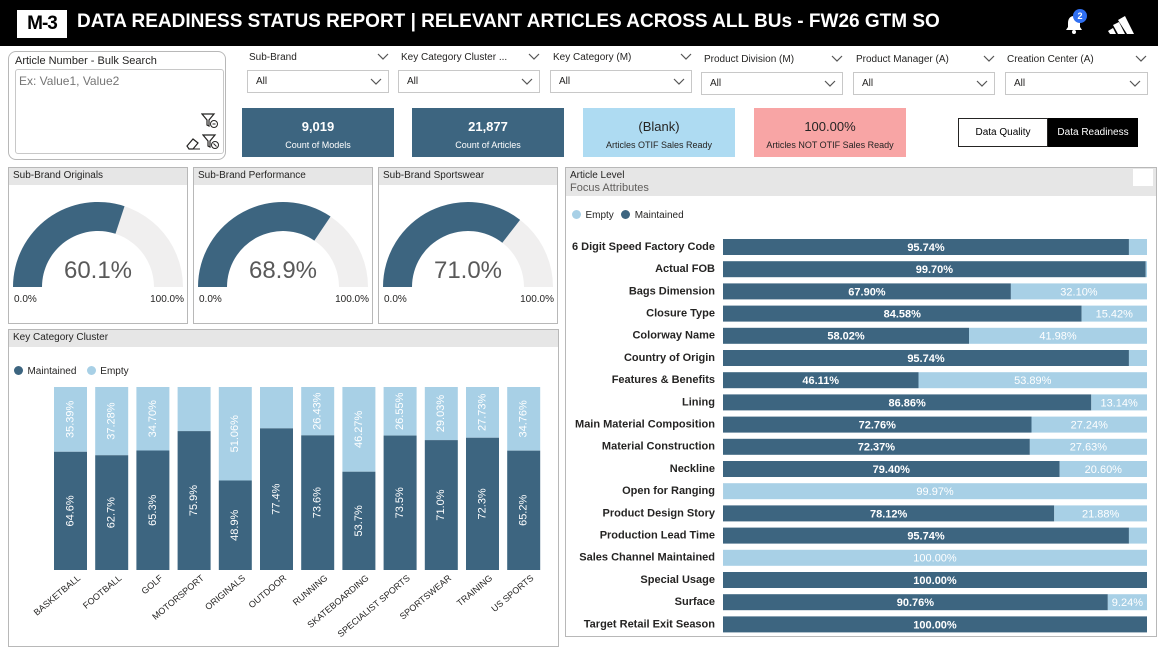  What do you see at coordinates (318, 126) in the screenshot?
I see `kpi-value: 9,019` at bounding box center [318, 126].